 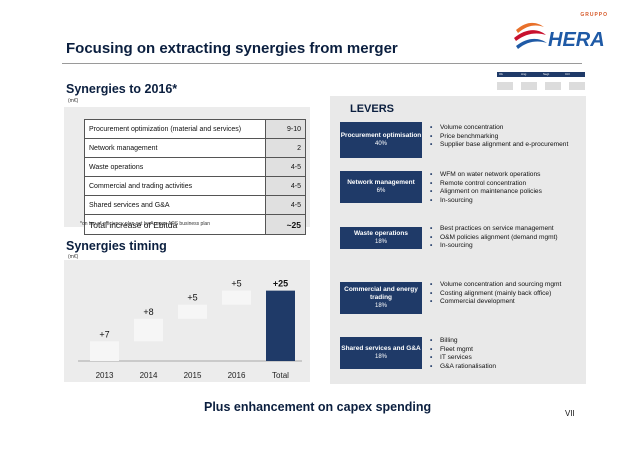 I want to click on lever-bullet: IT services, so click(x=509, y=358).